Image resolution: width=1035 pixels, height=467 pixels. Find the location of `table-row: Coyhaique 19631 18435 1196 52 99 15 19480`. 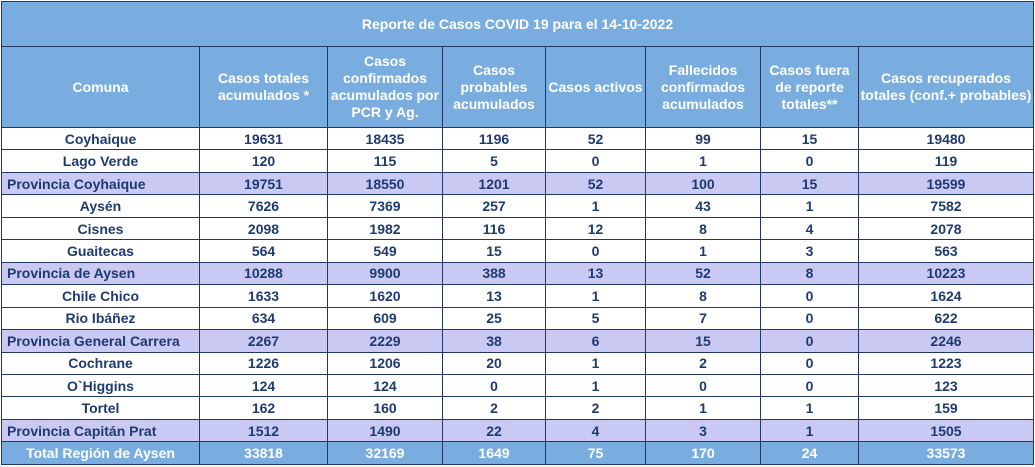

table-row: Coyhaique 19631 18435 1196 52 99 15 19480 is located at coordinates (518, 138).